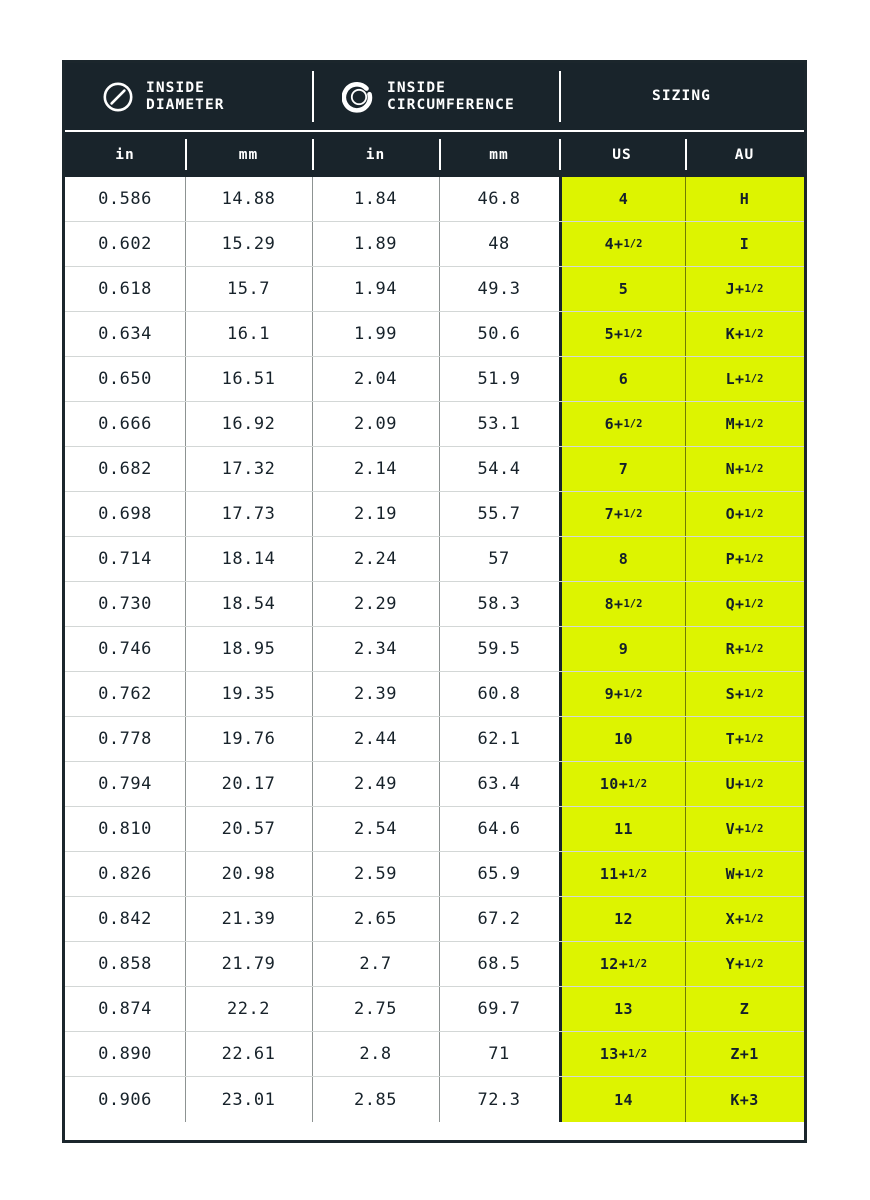 The width and height of the screenshot is (870, 1200). Describe the element at coordinates (125, 829) in the screenshot. I see `cell-diameter-in: 0.810` at that location.